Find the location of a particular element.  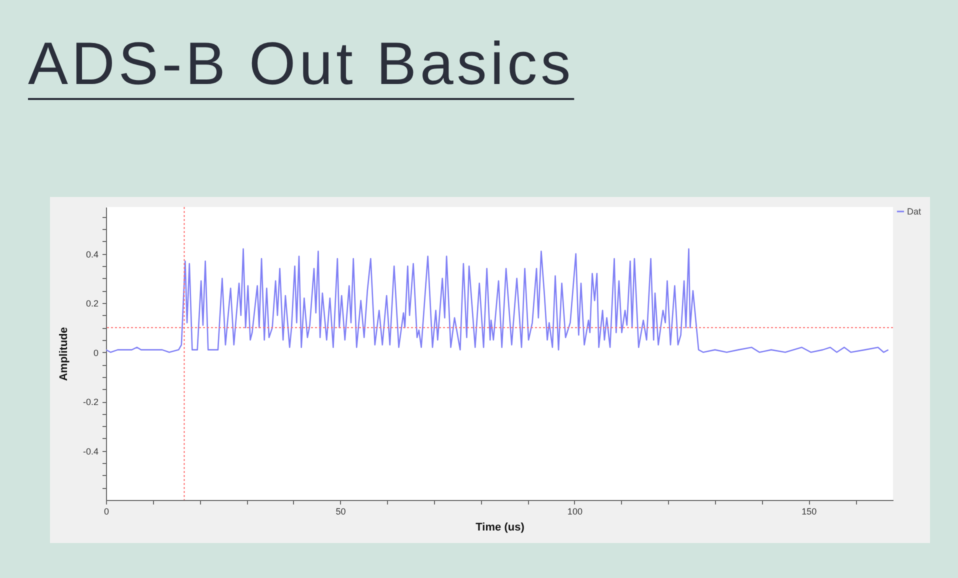

x-tick-label: 50 is located at coordinates (341, 511).